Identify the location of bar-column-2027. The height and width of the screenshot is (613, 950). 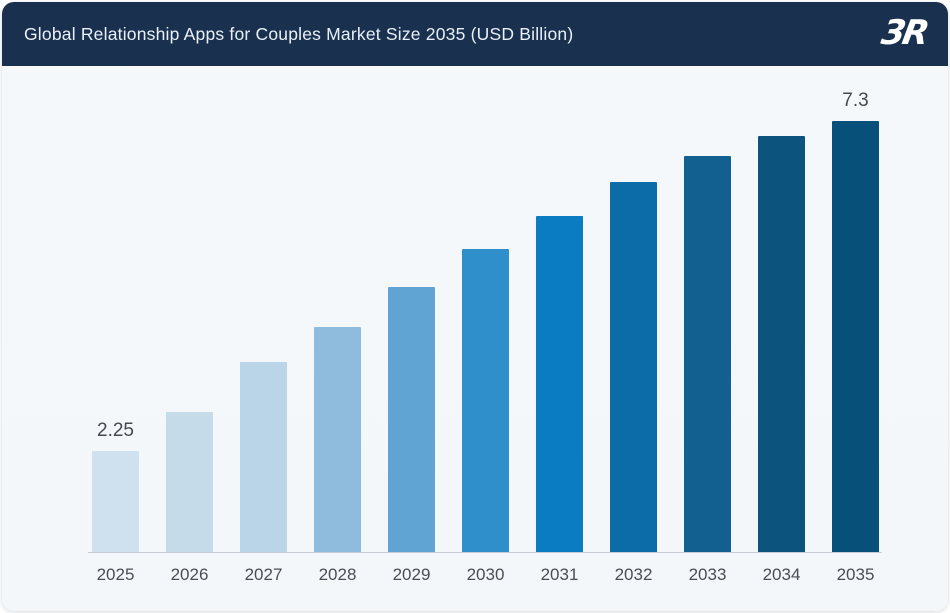
(263, 457).